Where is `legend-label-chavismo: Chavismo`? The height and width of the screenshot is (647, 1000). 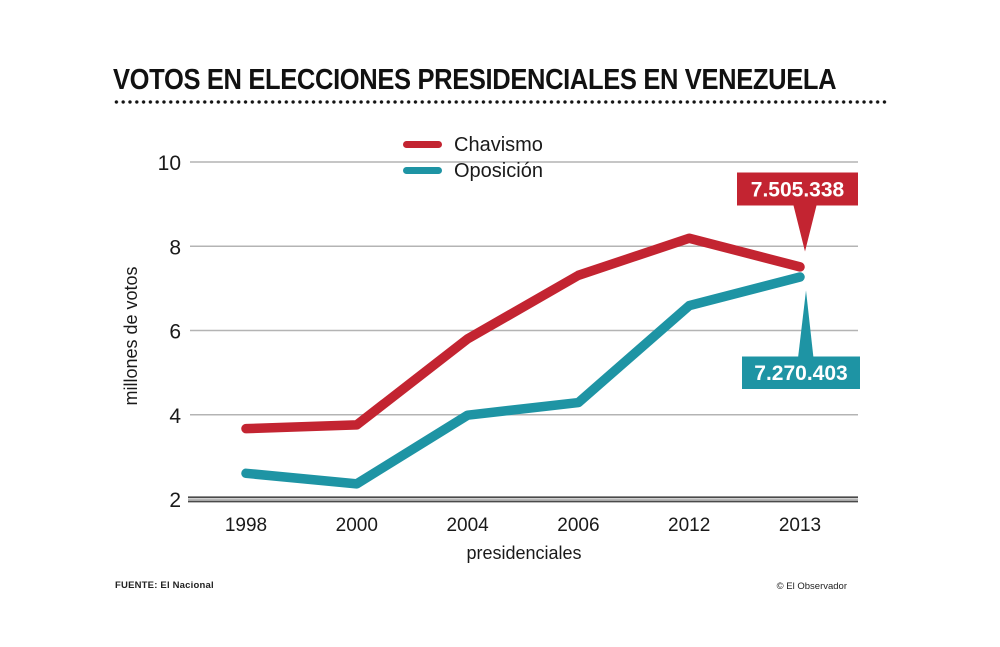 legend-label-chavismo: Chavismo is located at coordinates (498, 144).